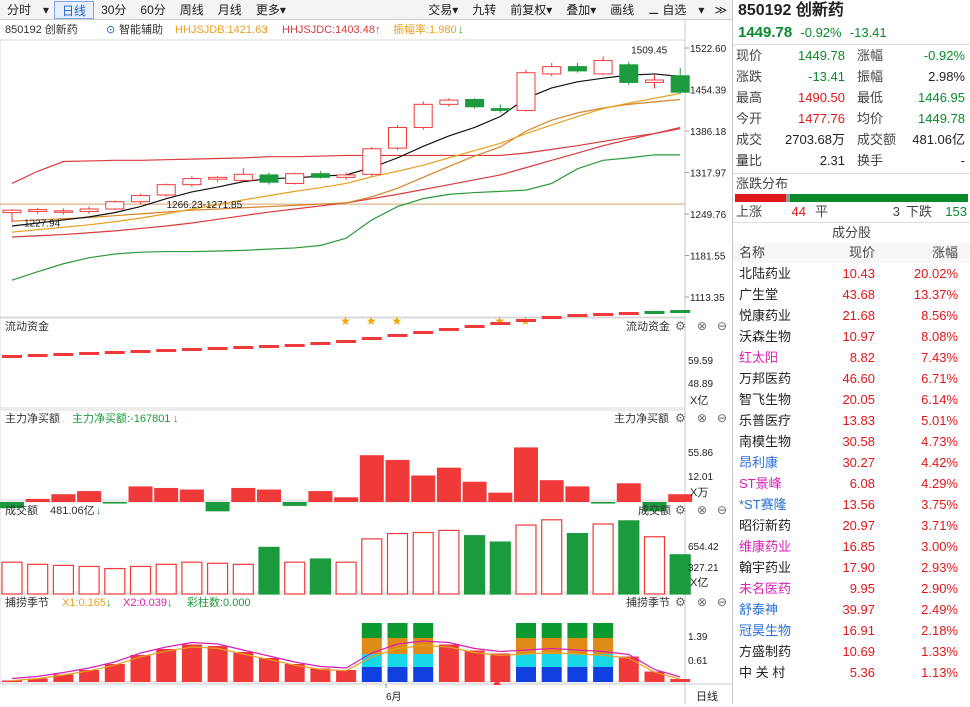 The image size is (970, 707). I want to click on constituent-row: 广生堂 43.68 13.37%, so click(851, 294).